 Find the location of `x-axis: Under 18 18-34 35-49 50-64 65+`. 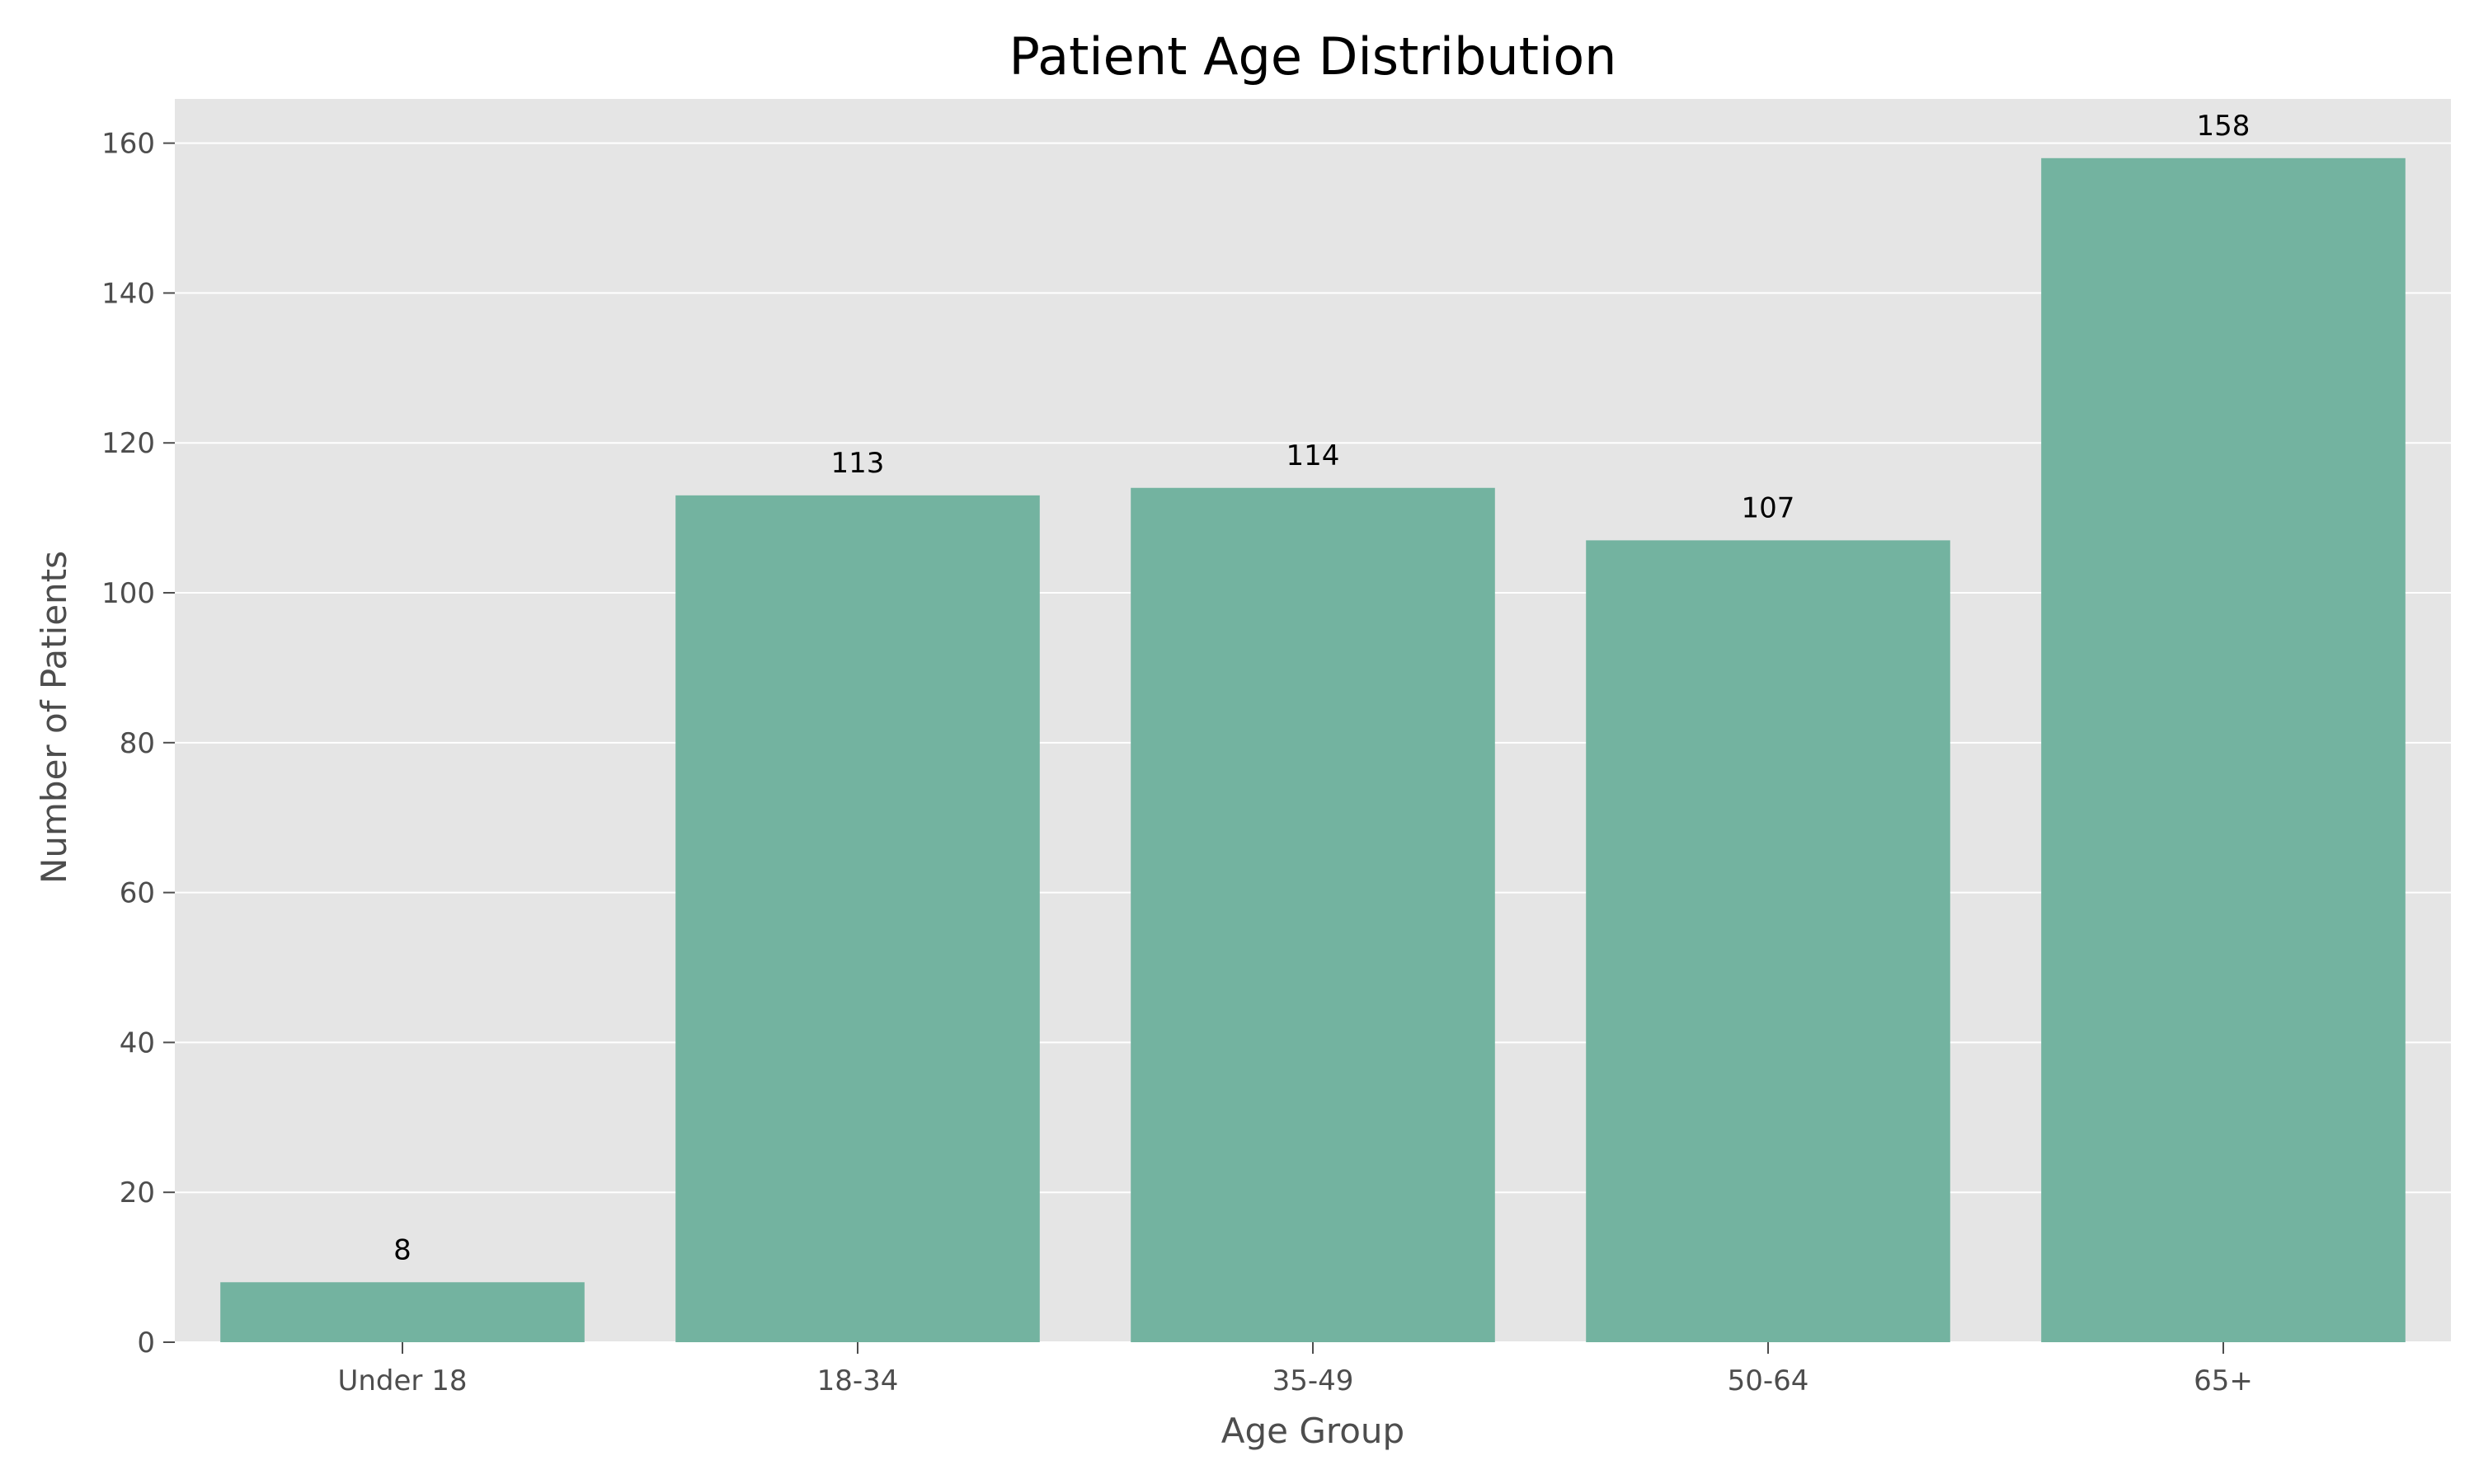

x-axis: Under 18 18-34 35-49 50-64 65+ is located at coordinates (1295, 1369).